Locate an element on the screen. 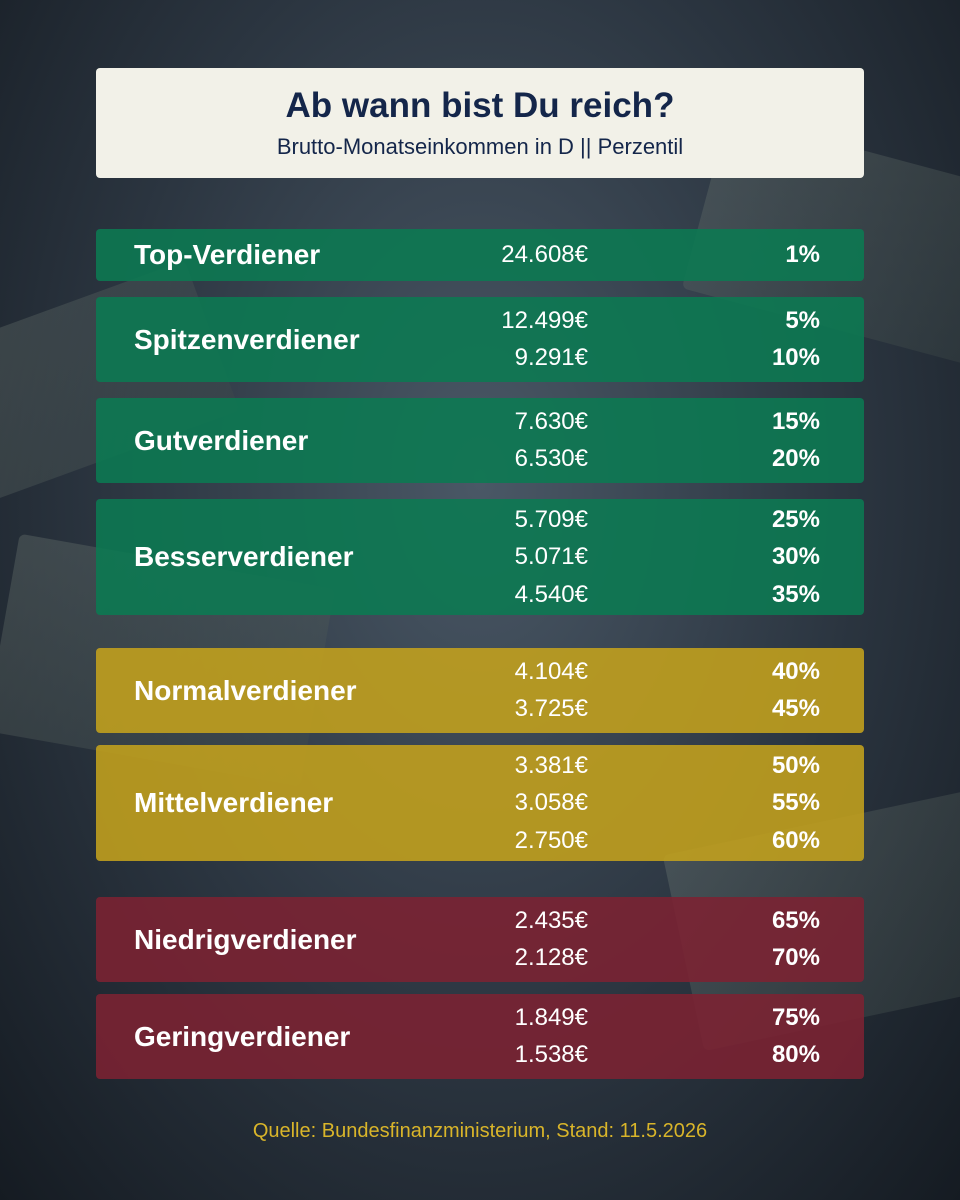 The image size is (960, 1200). percentile: 5% is located at coordinates (802, 320).